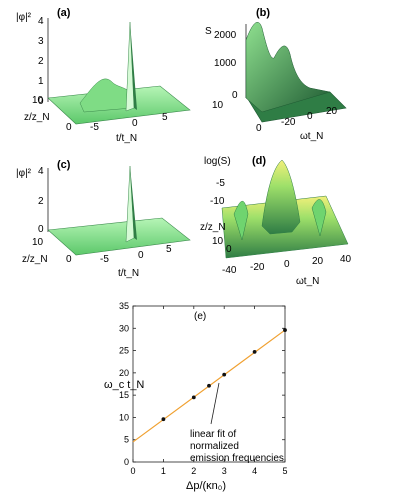 This screenshot has width=415, height=494. What do you see at coordinates (126, 440) in the screenshot?
I see `panel-e-ytick-label: 5` at bounding box center [126, 440].